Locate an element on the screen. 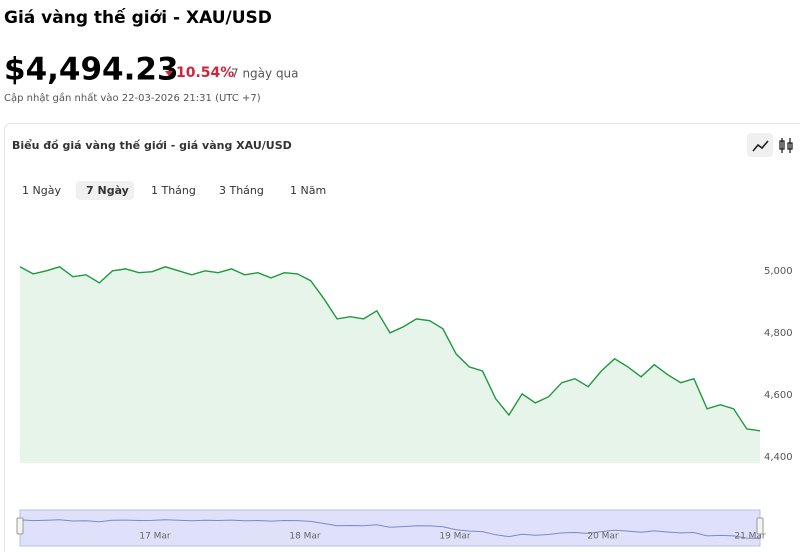 The height and width of the screenshot is (552, 800). y-tick-label: 5,000 is located at coordinates (778, 271).